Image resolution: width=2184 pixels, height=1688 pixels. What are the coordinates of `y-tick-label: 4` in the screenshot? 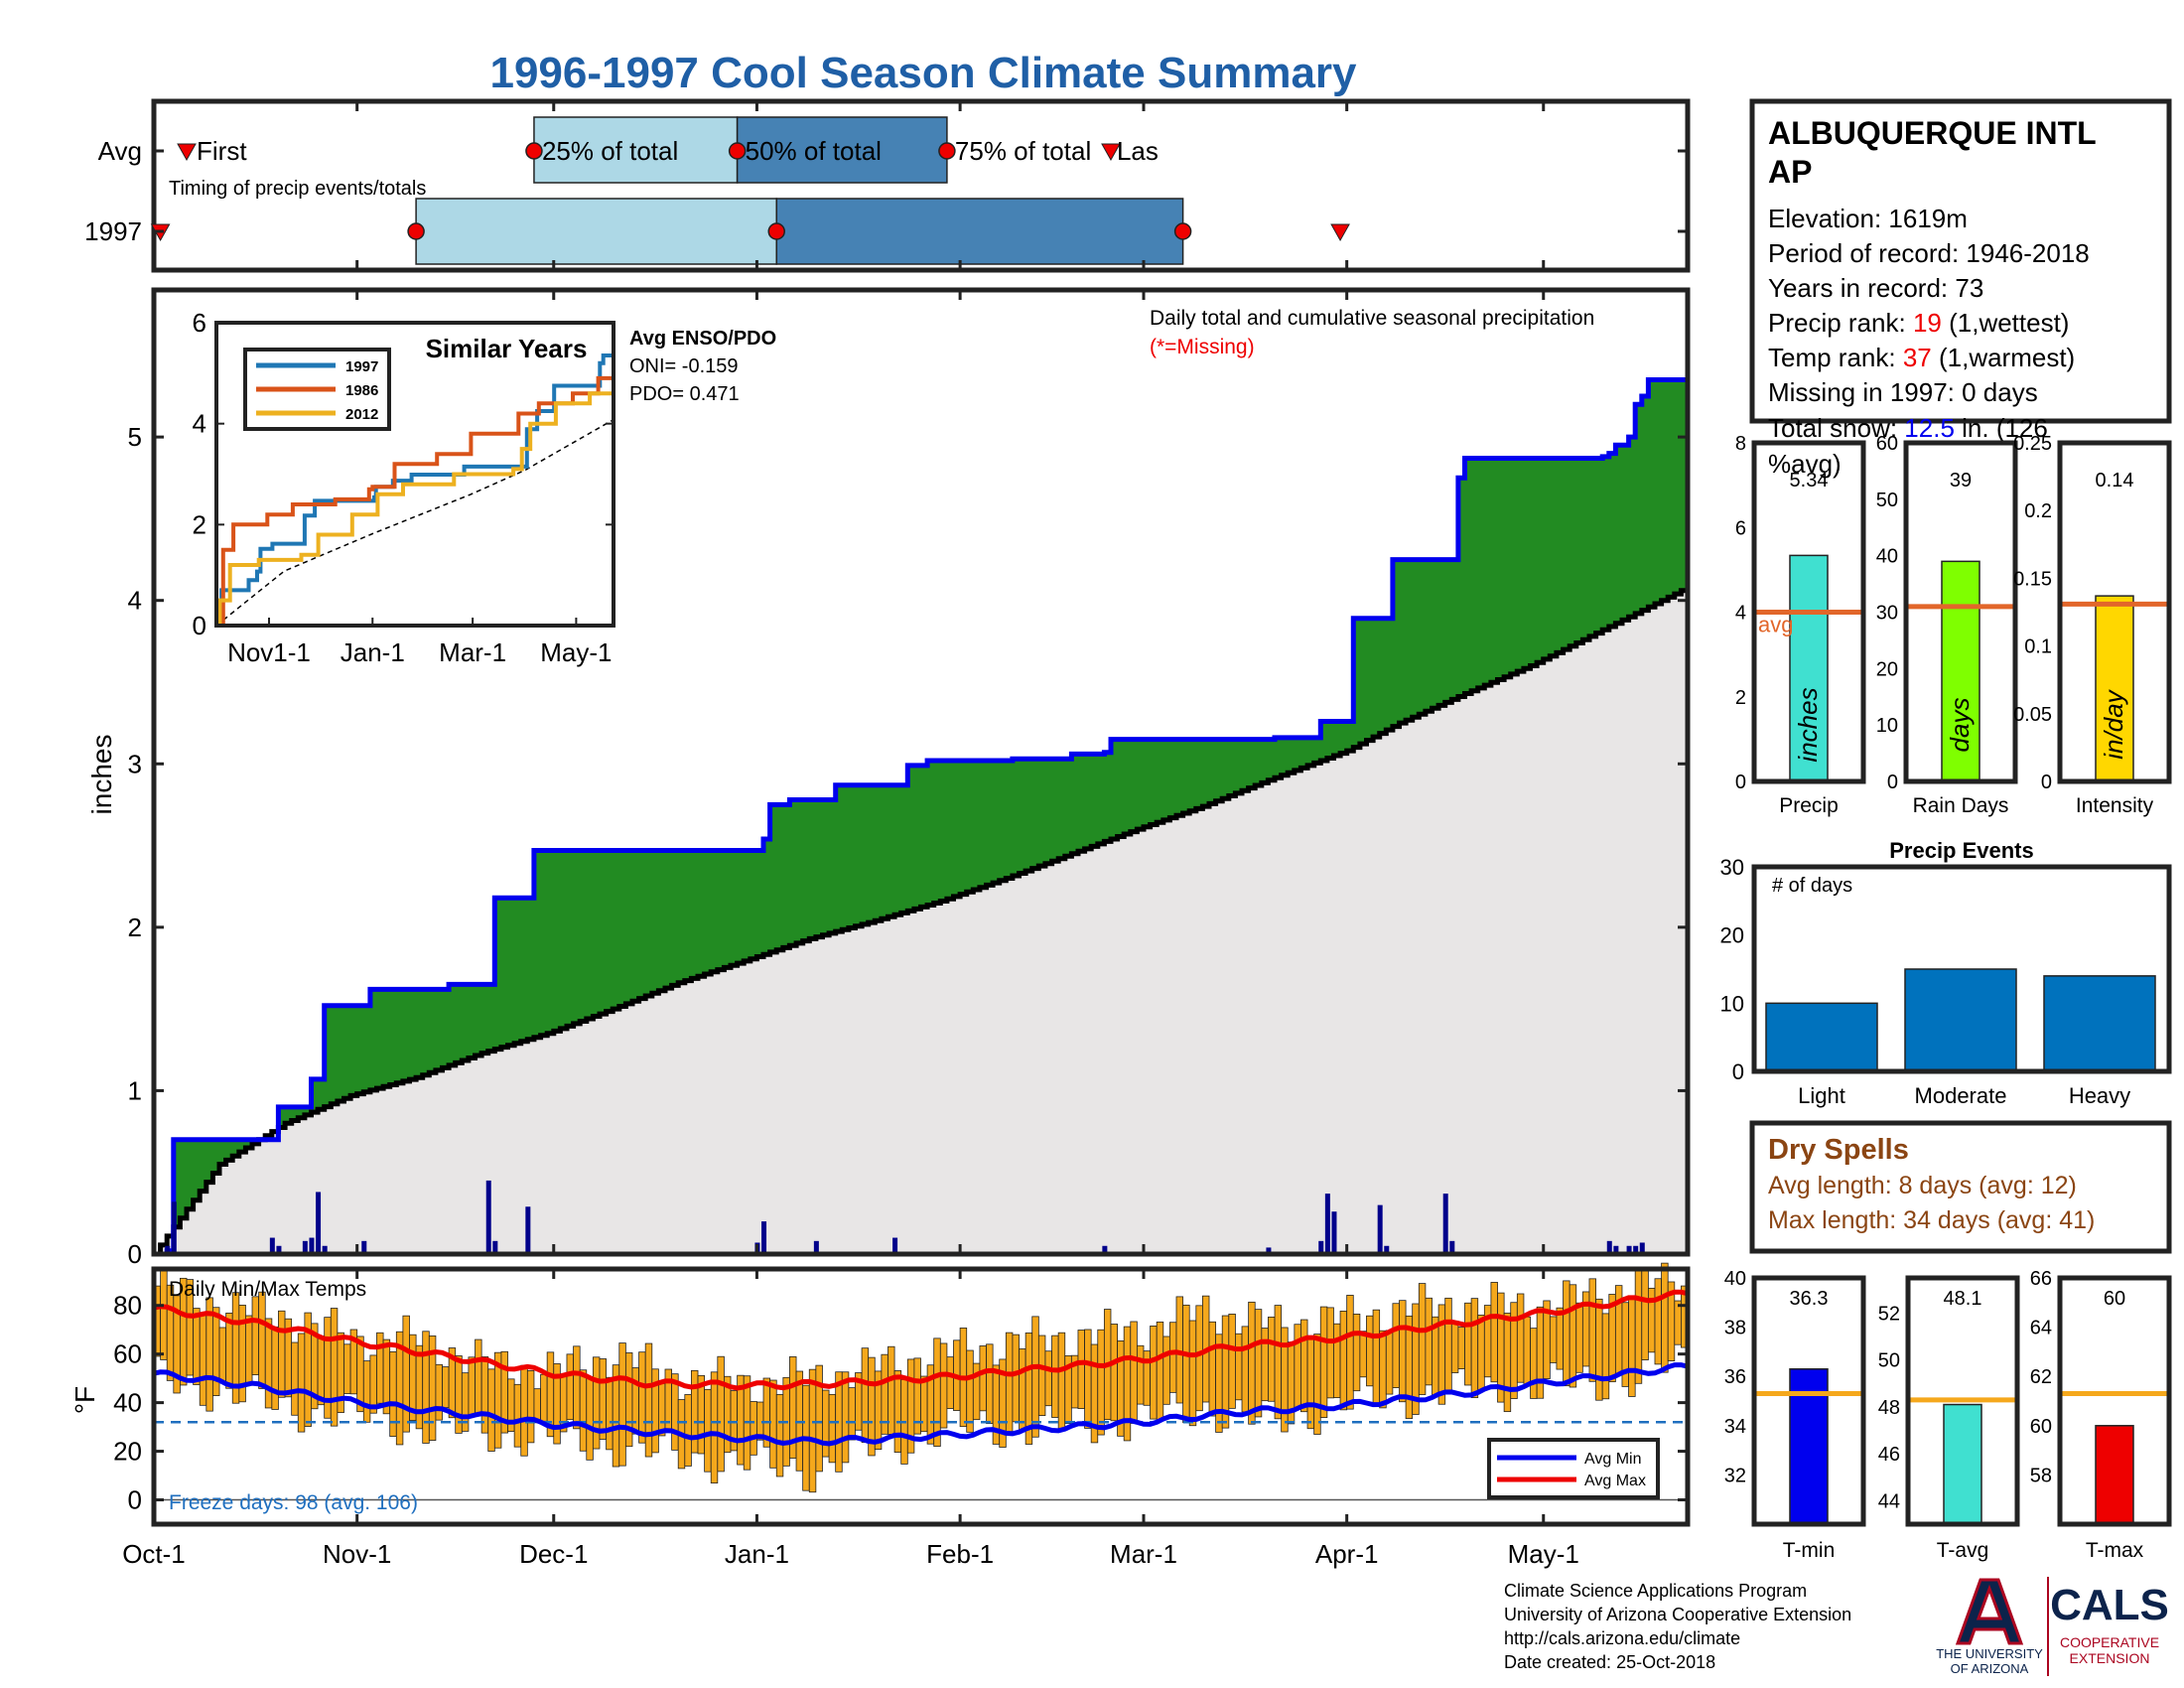 It's located at (135, 601).